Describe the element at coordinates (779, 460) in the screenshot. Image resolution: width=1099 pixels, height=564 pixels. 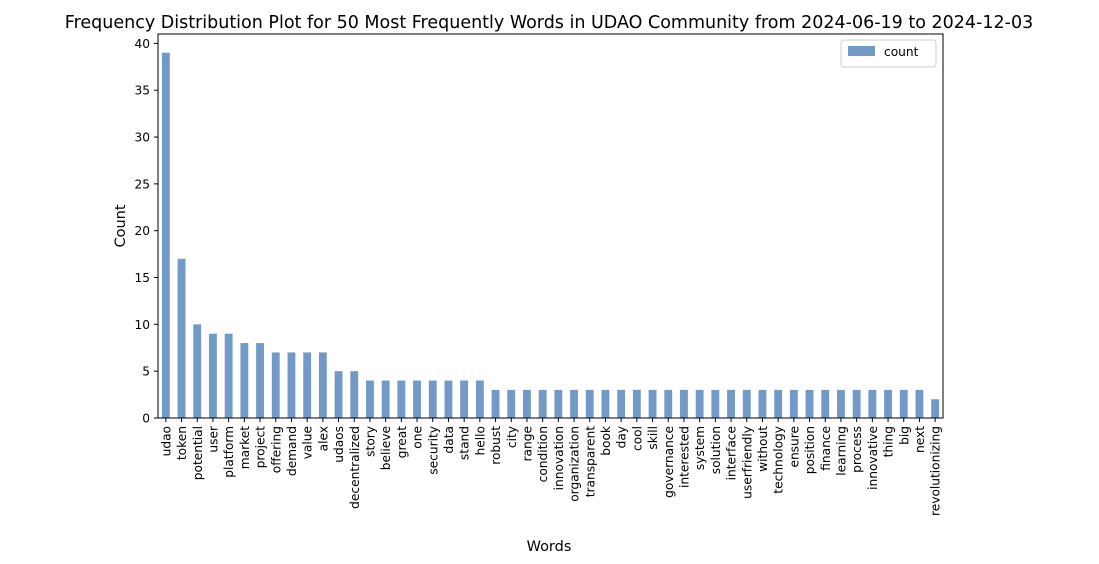
I see `x-tick-label: technology` at that location.